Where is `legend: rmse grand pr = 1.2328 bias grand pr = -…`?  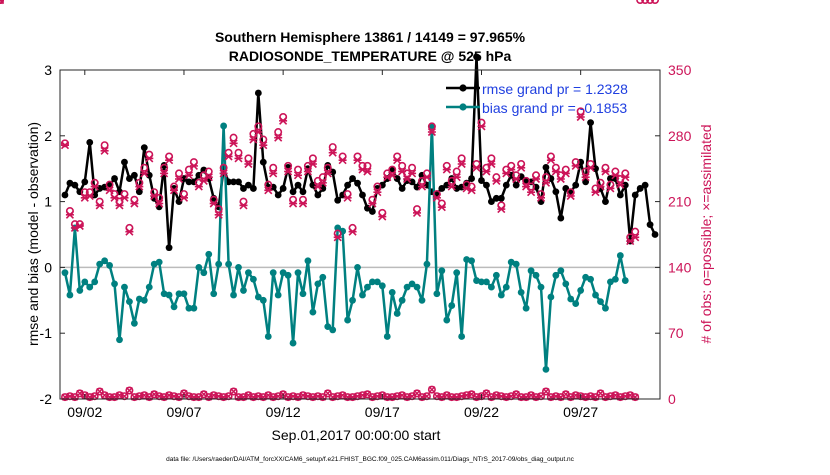 legend: rmse grand pr = 1.2328 bias grand pr = -… is located at coordinates (537, 98).